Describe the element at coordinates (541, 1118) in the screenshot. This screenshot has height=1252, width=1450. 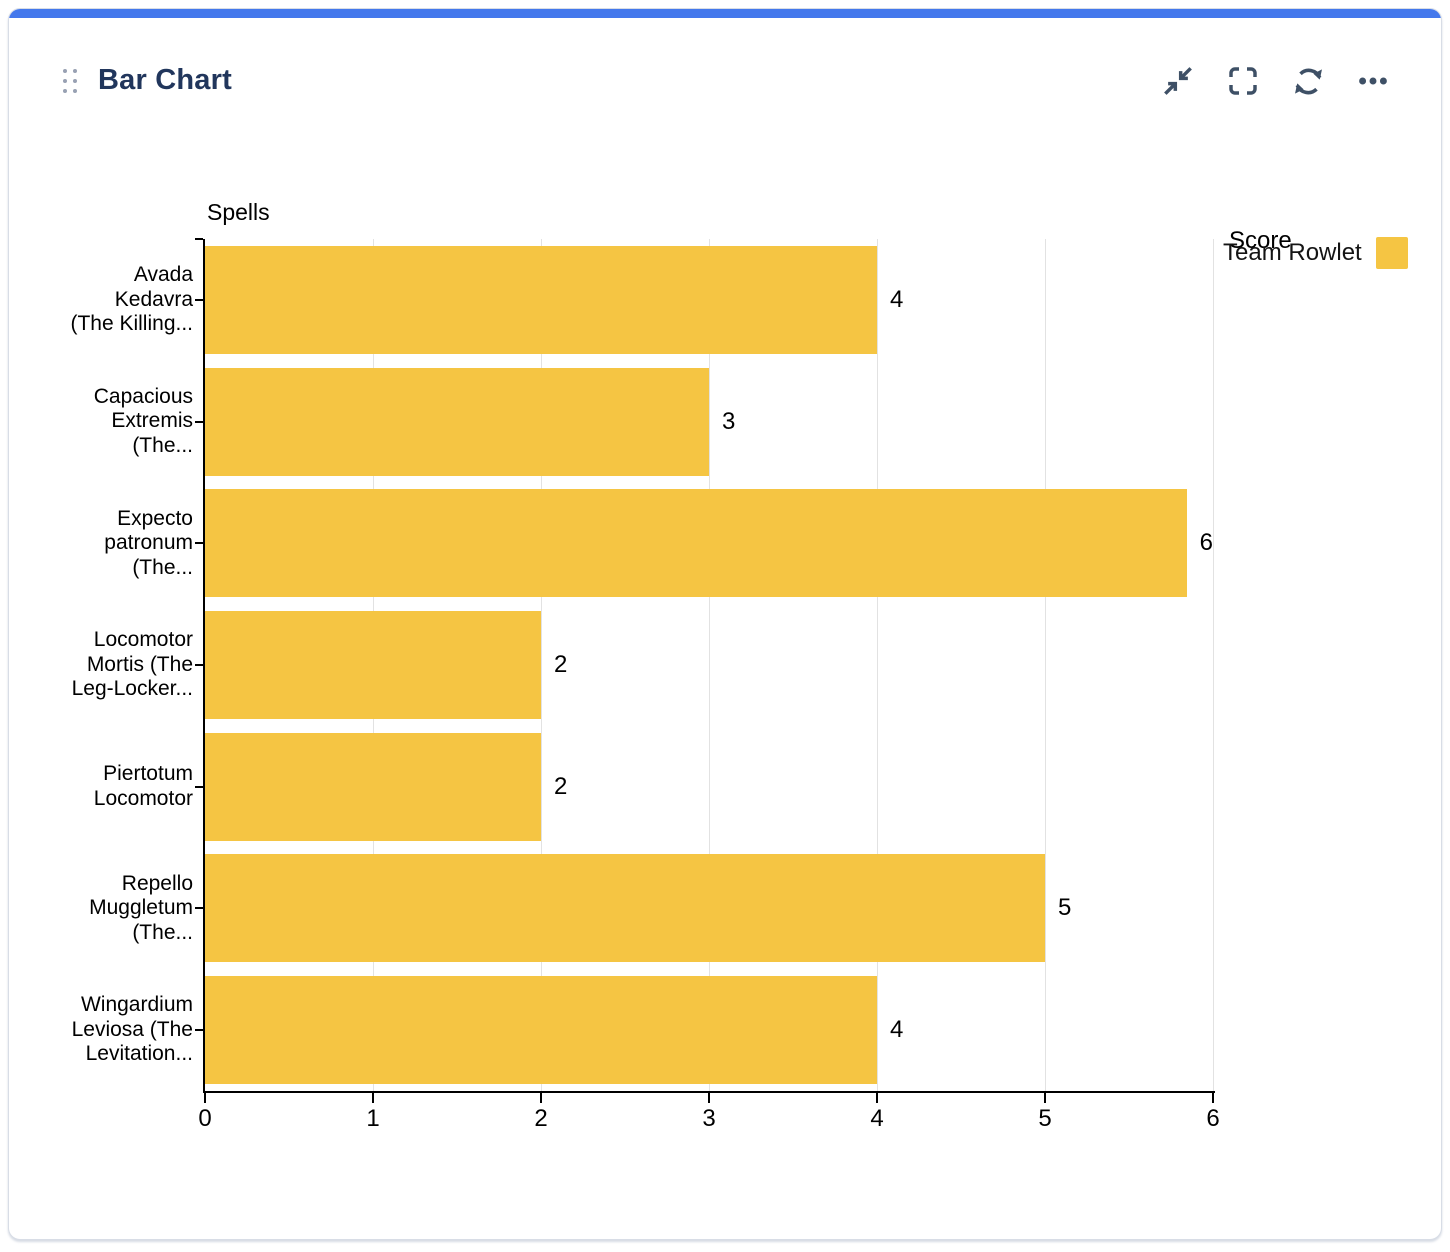
I see `x-tick-label: 2` at that location.